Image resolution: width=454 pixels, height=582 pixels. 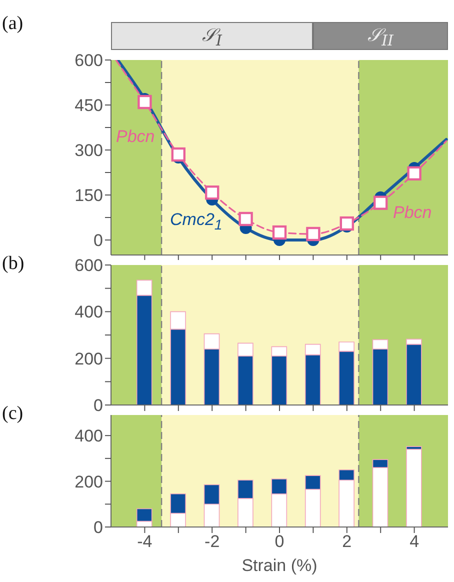 I want to click on chart-title: (b), so click(x=13, y=264).